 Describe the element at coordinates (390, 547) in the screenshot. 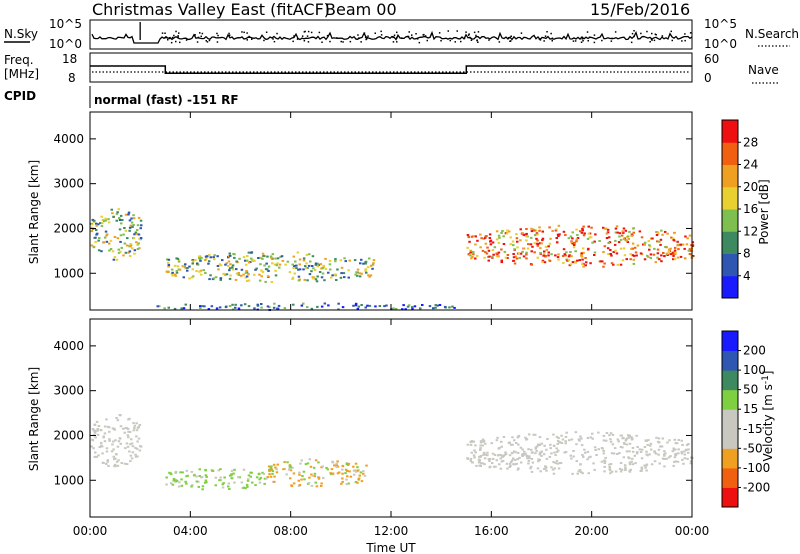

I see `x-axis-label: Time UT` at that location.